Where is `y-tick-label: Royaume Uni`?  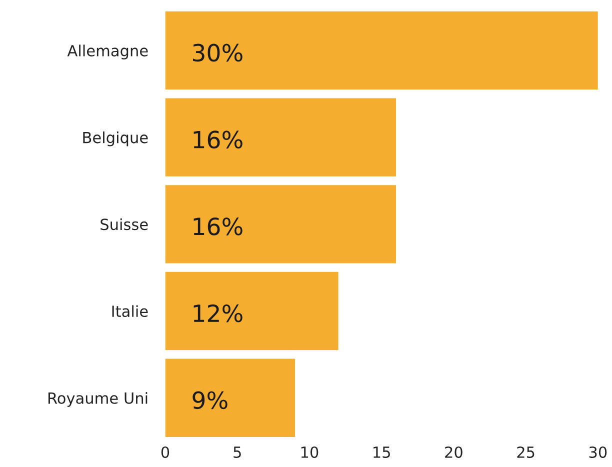
y-tick-label: Royaume Uni is located at coordinates (98, 399).